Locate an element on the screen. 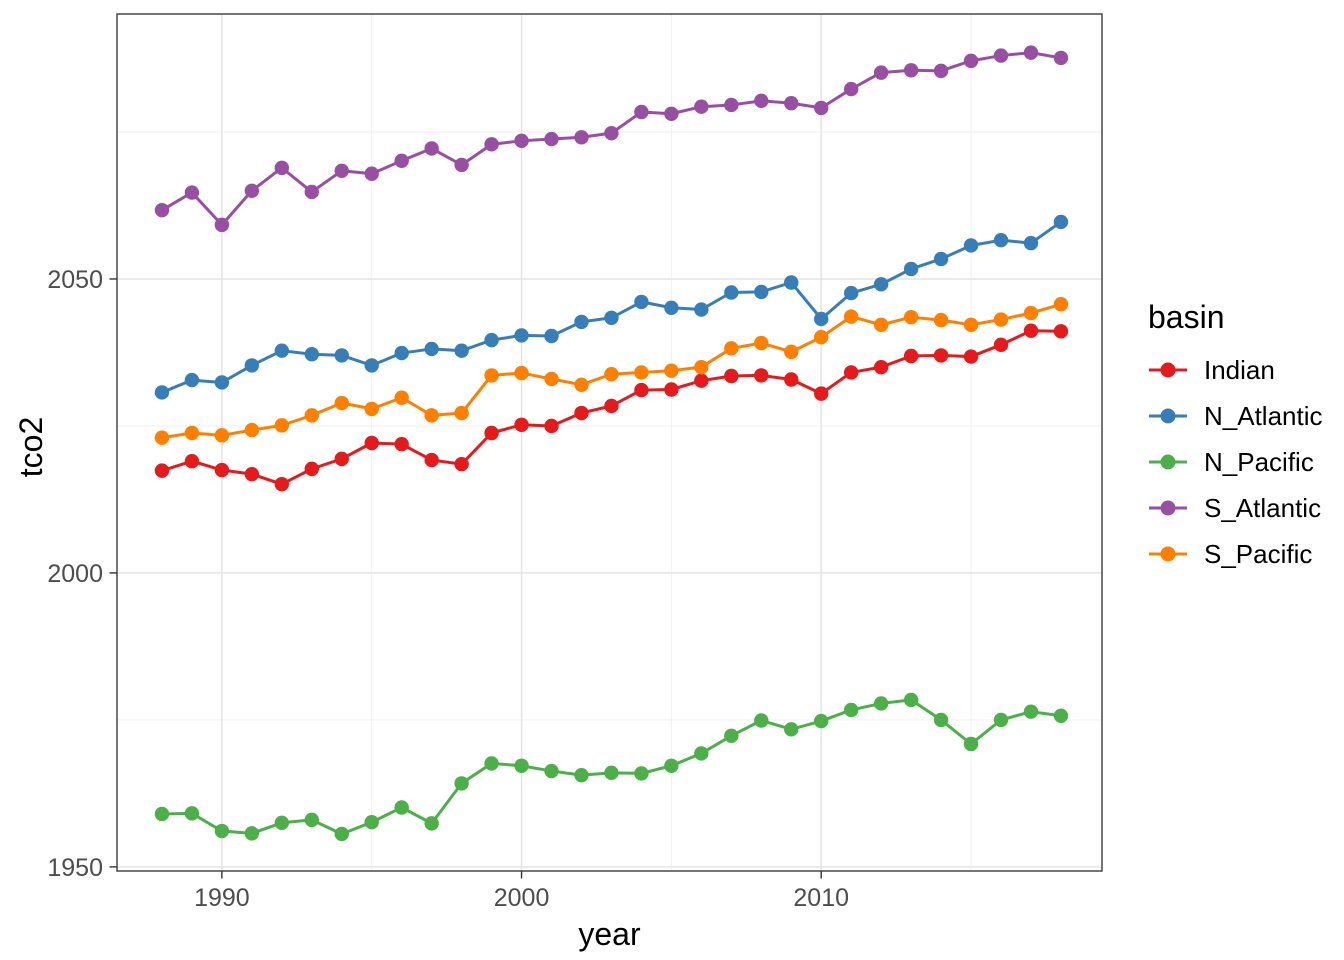 This screenshot has width=1344, height=960. series-S_Pacific is located at coordinates (611, 371).